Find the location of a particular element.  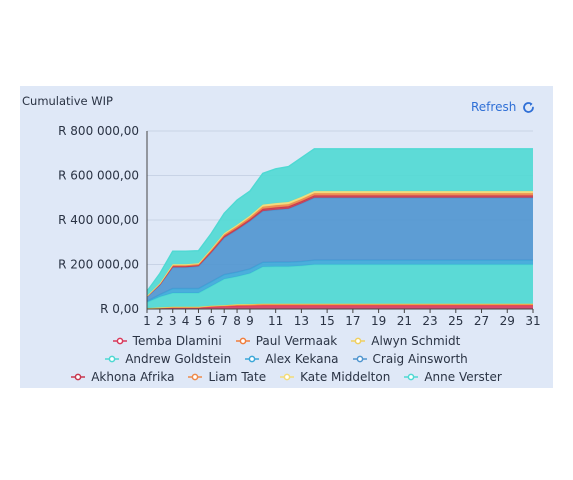

x-tick-label: 4 is located at coordinates (186, 321).